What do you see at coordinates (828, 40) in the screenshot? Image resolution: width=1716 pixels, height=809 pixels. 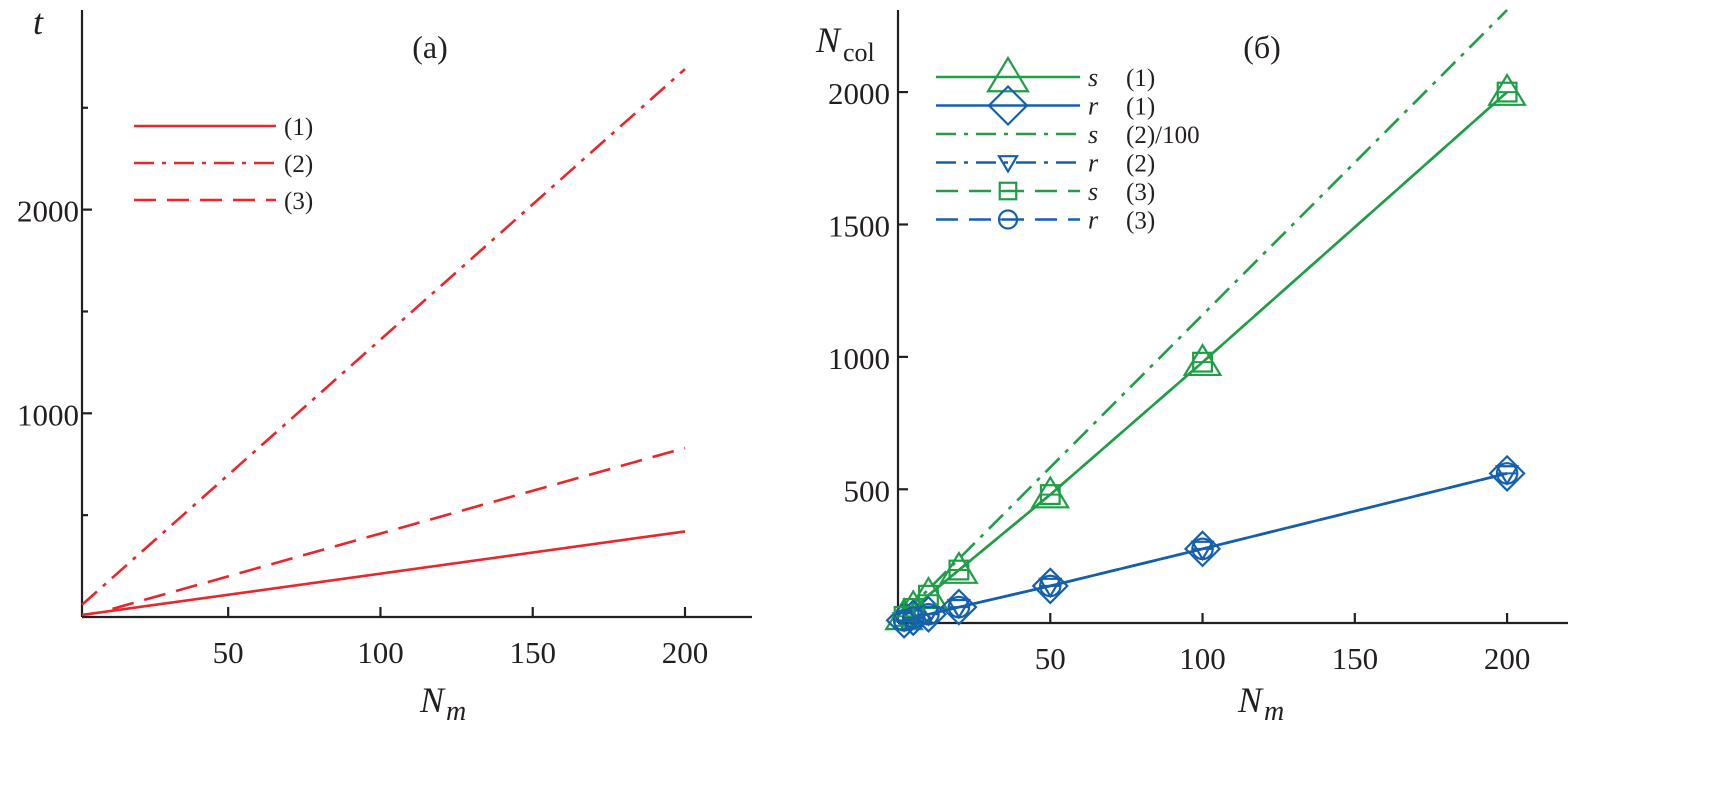 I see `y-axis-title: N` at bounding box center [828, 40].